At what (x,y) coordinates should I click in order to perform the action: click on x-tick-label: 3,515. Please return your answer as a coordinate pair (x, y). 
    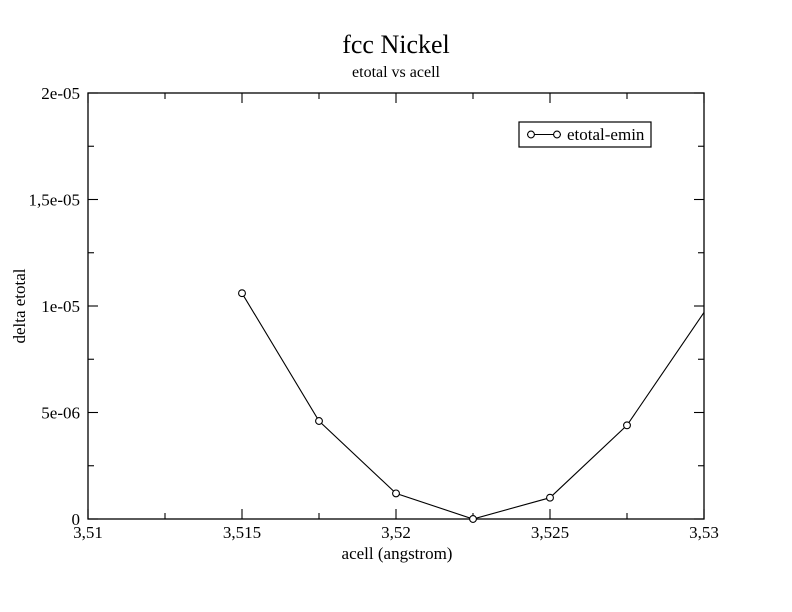
    Looking at the image, I should click on (242, 532).